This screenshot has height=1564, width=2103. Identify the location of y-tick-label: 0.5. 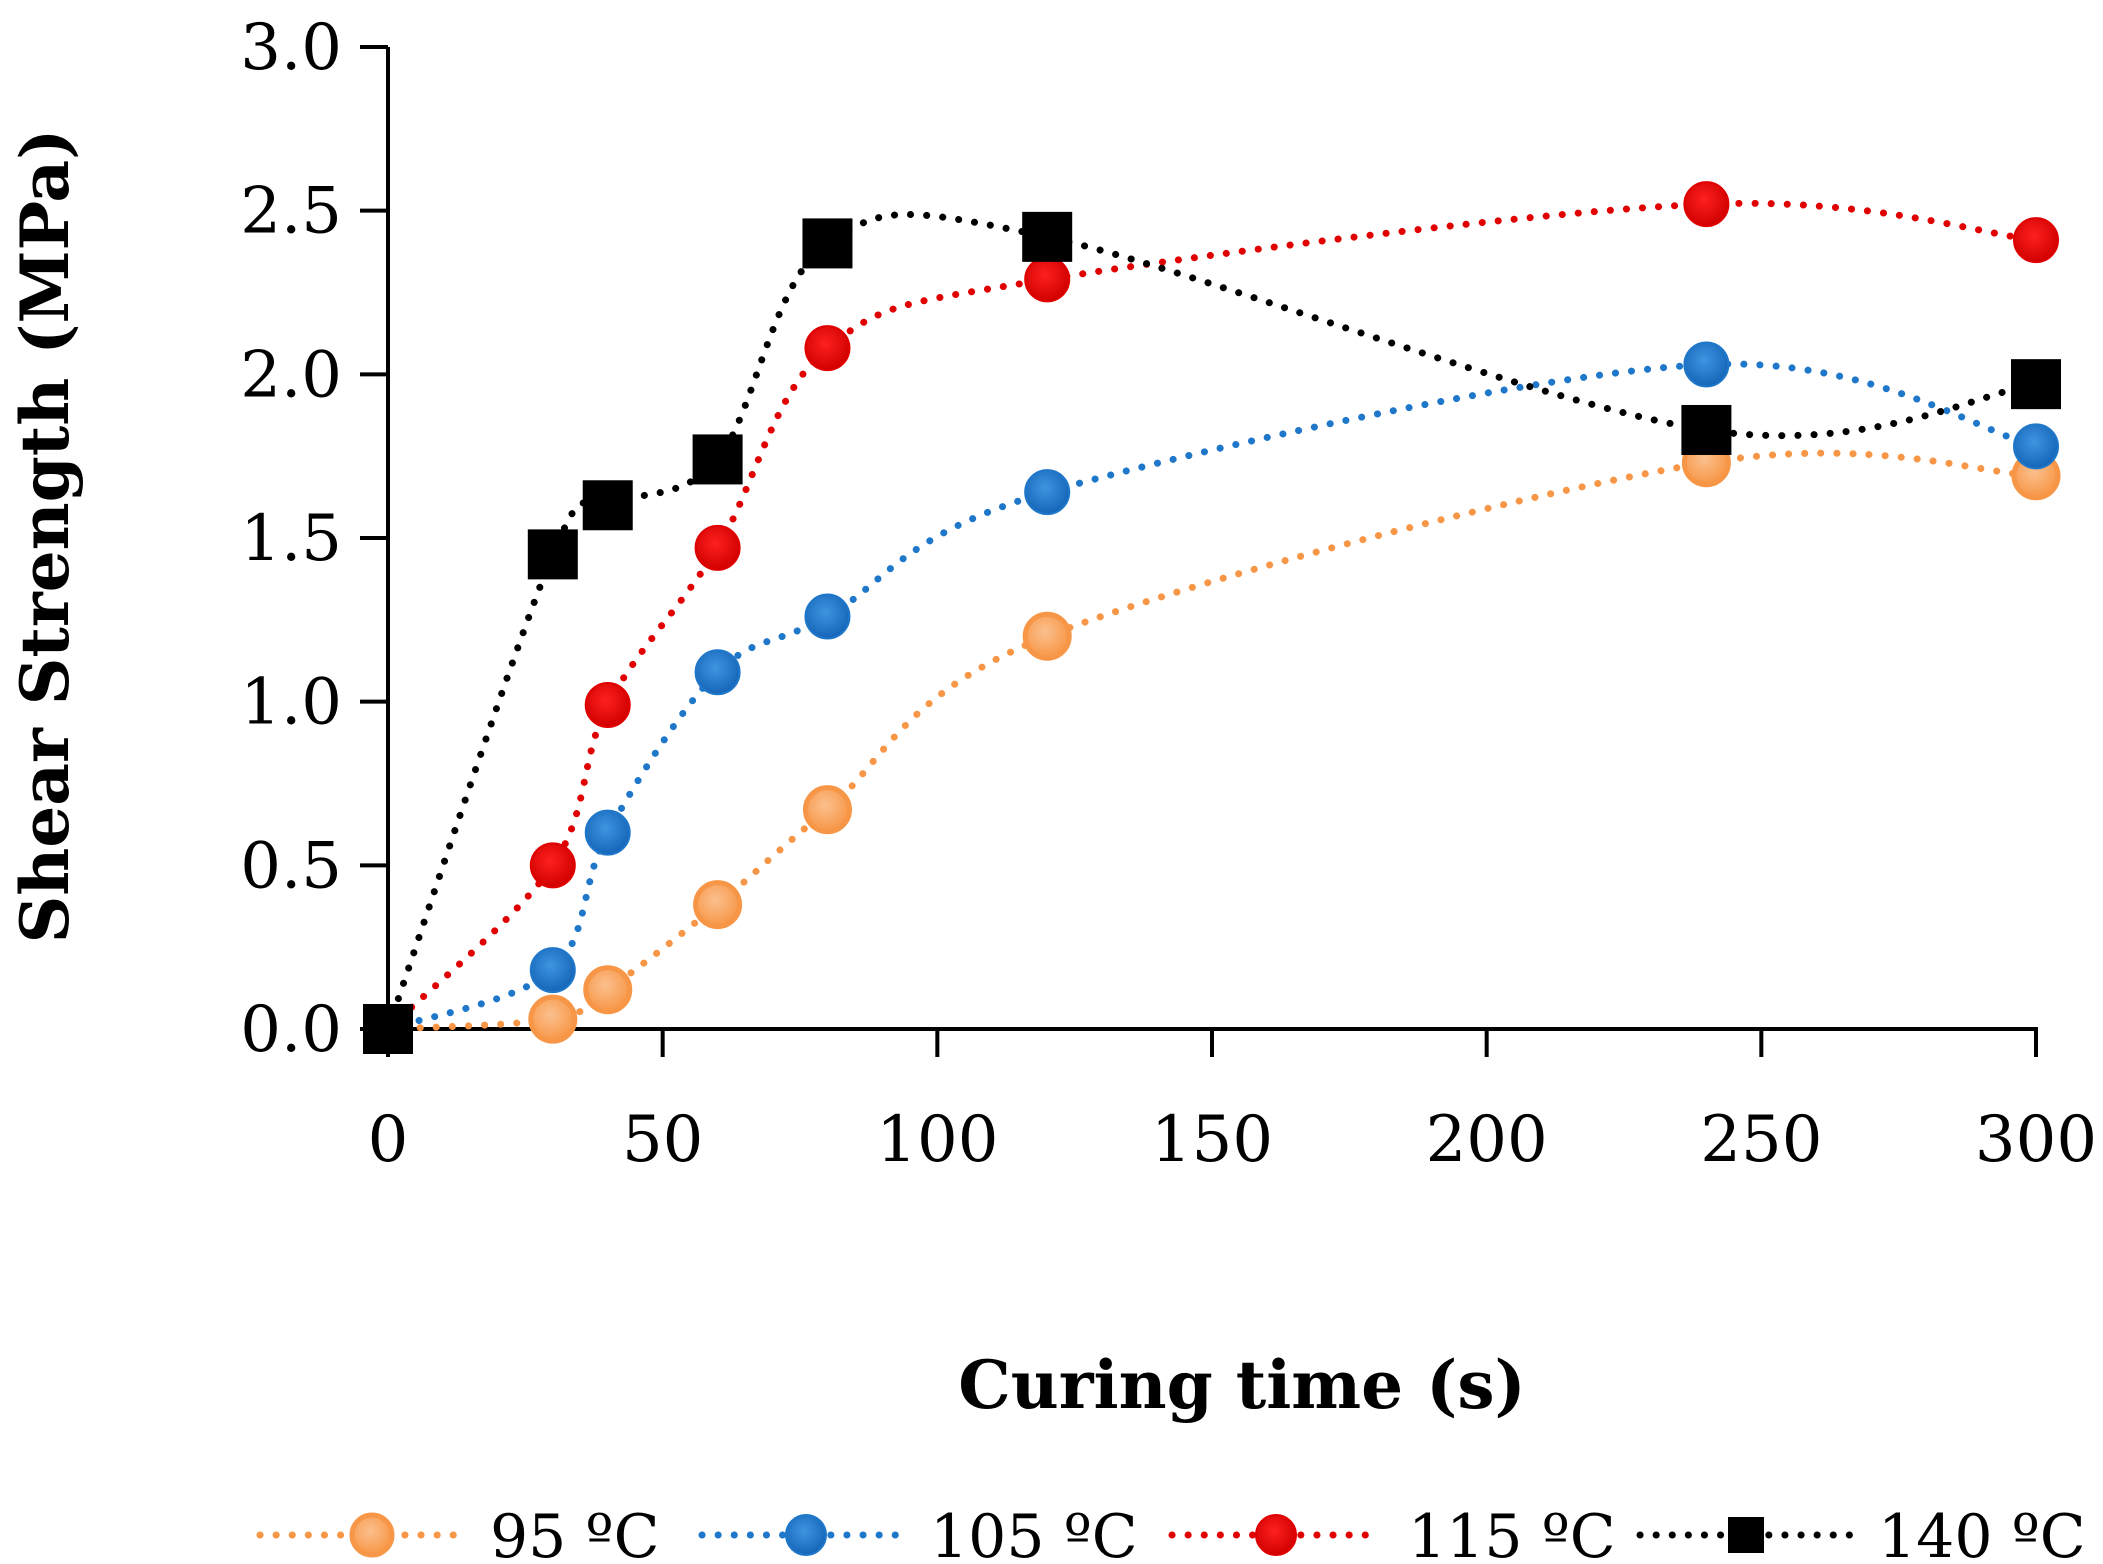
(291, 866).